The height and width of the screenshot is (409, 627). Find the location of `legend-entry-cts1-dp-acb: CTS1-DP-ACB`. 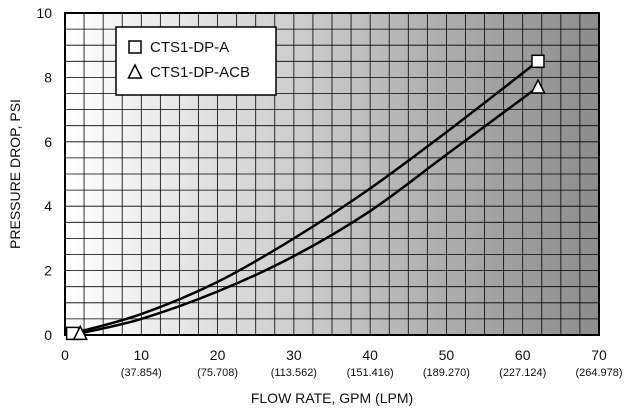

legend-entry-cts1-dp-acb: CTS1-DP-ACB is located at coordinates (200, 72).